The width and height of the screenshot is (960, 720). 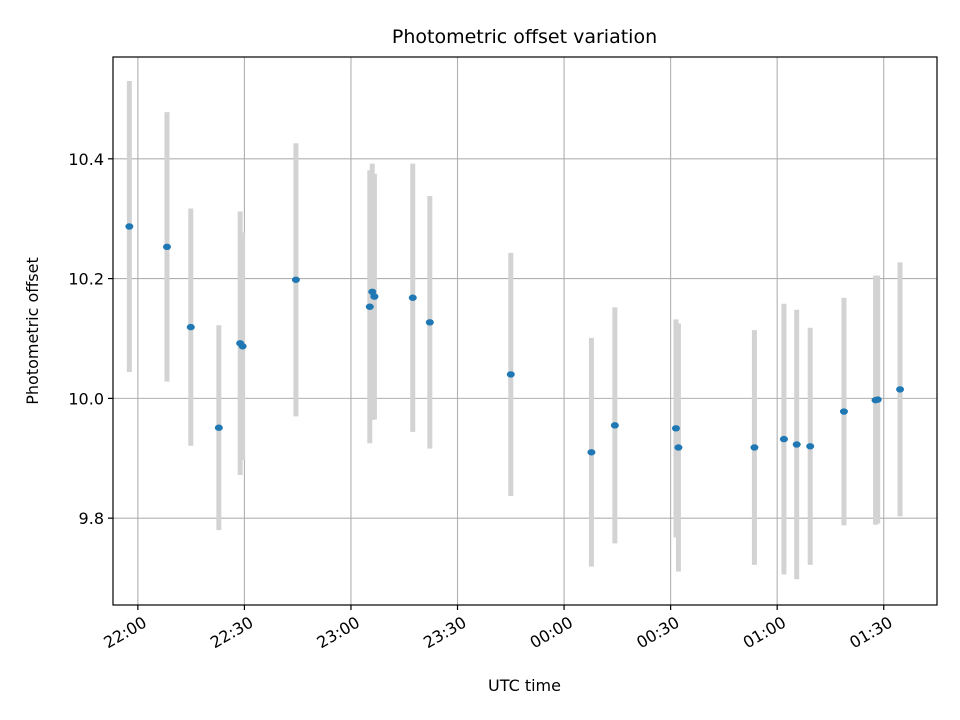 What do you see at coordinates (90, 339) in the screenshot?
I see `y-axis-ticks: 9.8 10.0 10.2 10.4` at bounding box center [90, 339].